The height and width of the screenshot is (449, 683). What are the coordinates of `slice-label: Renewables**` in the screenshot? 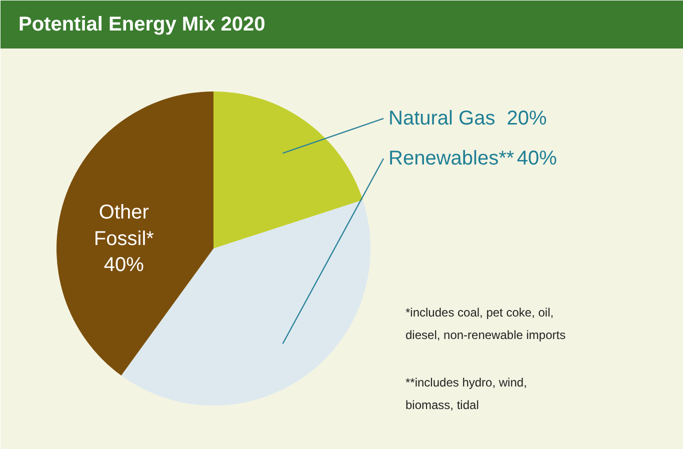 It's located at (451, 159).